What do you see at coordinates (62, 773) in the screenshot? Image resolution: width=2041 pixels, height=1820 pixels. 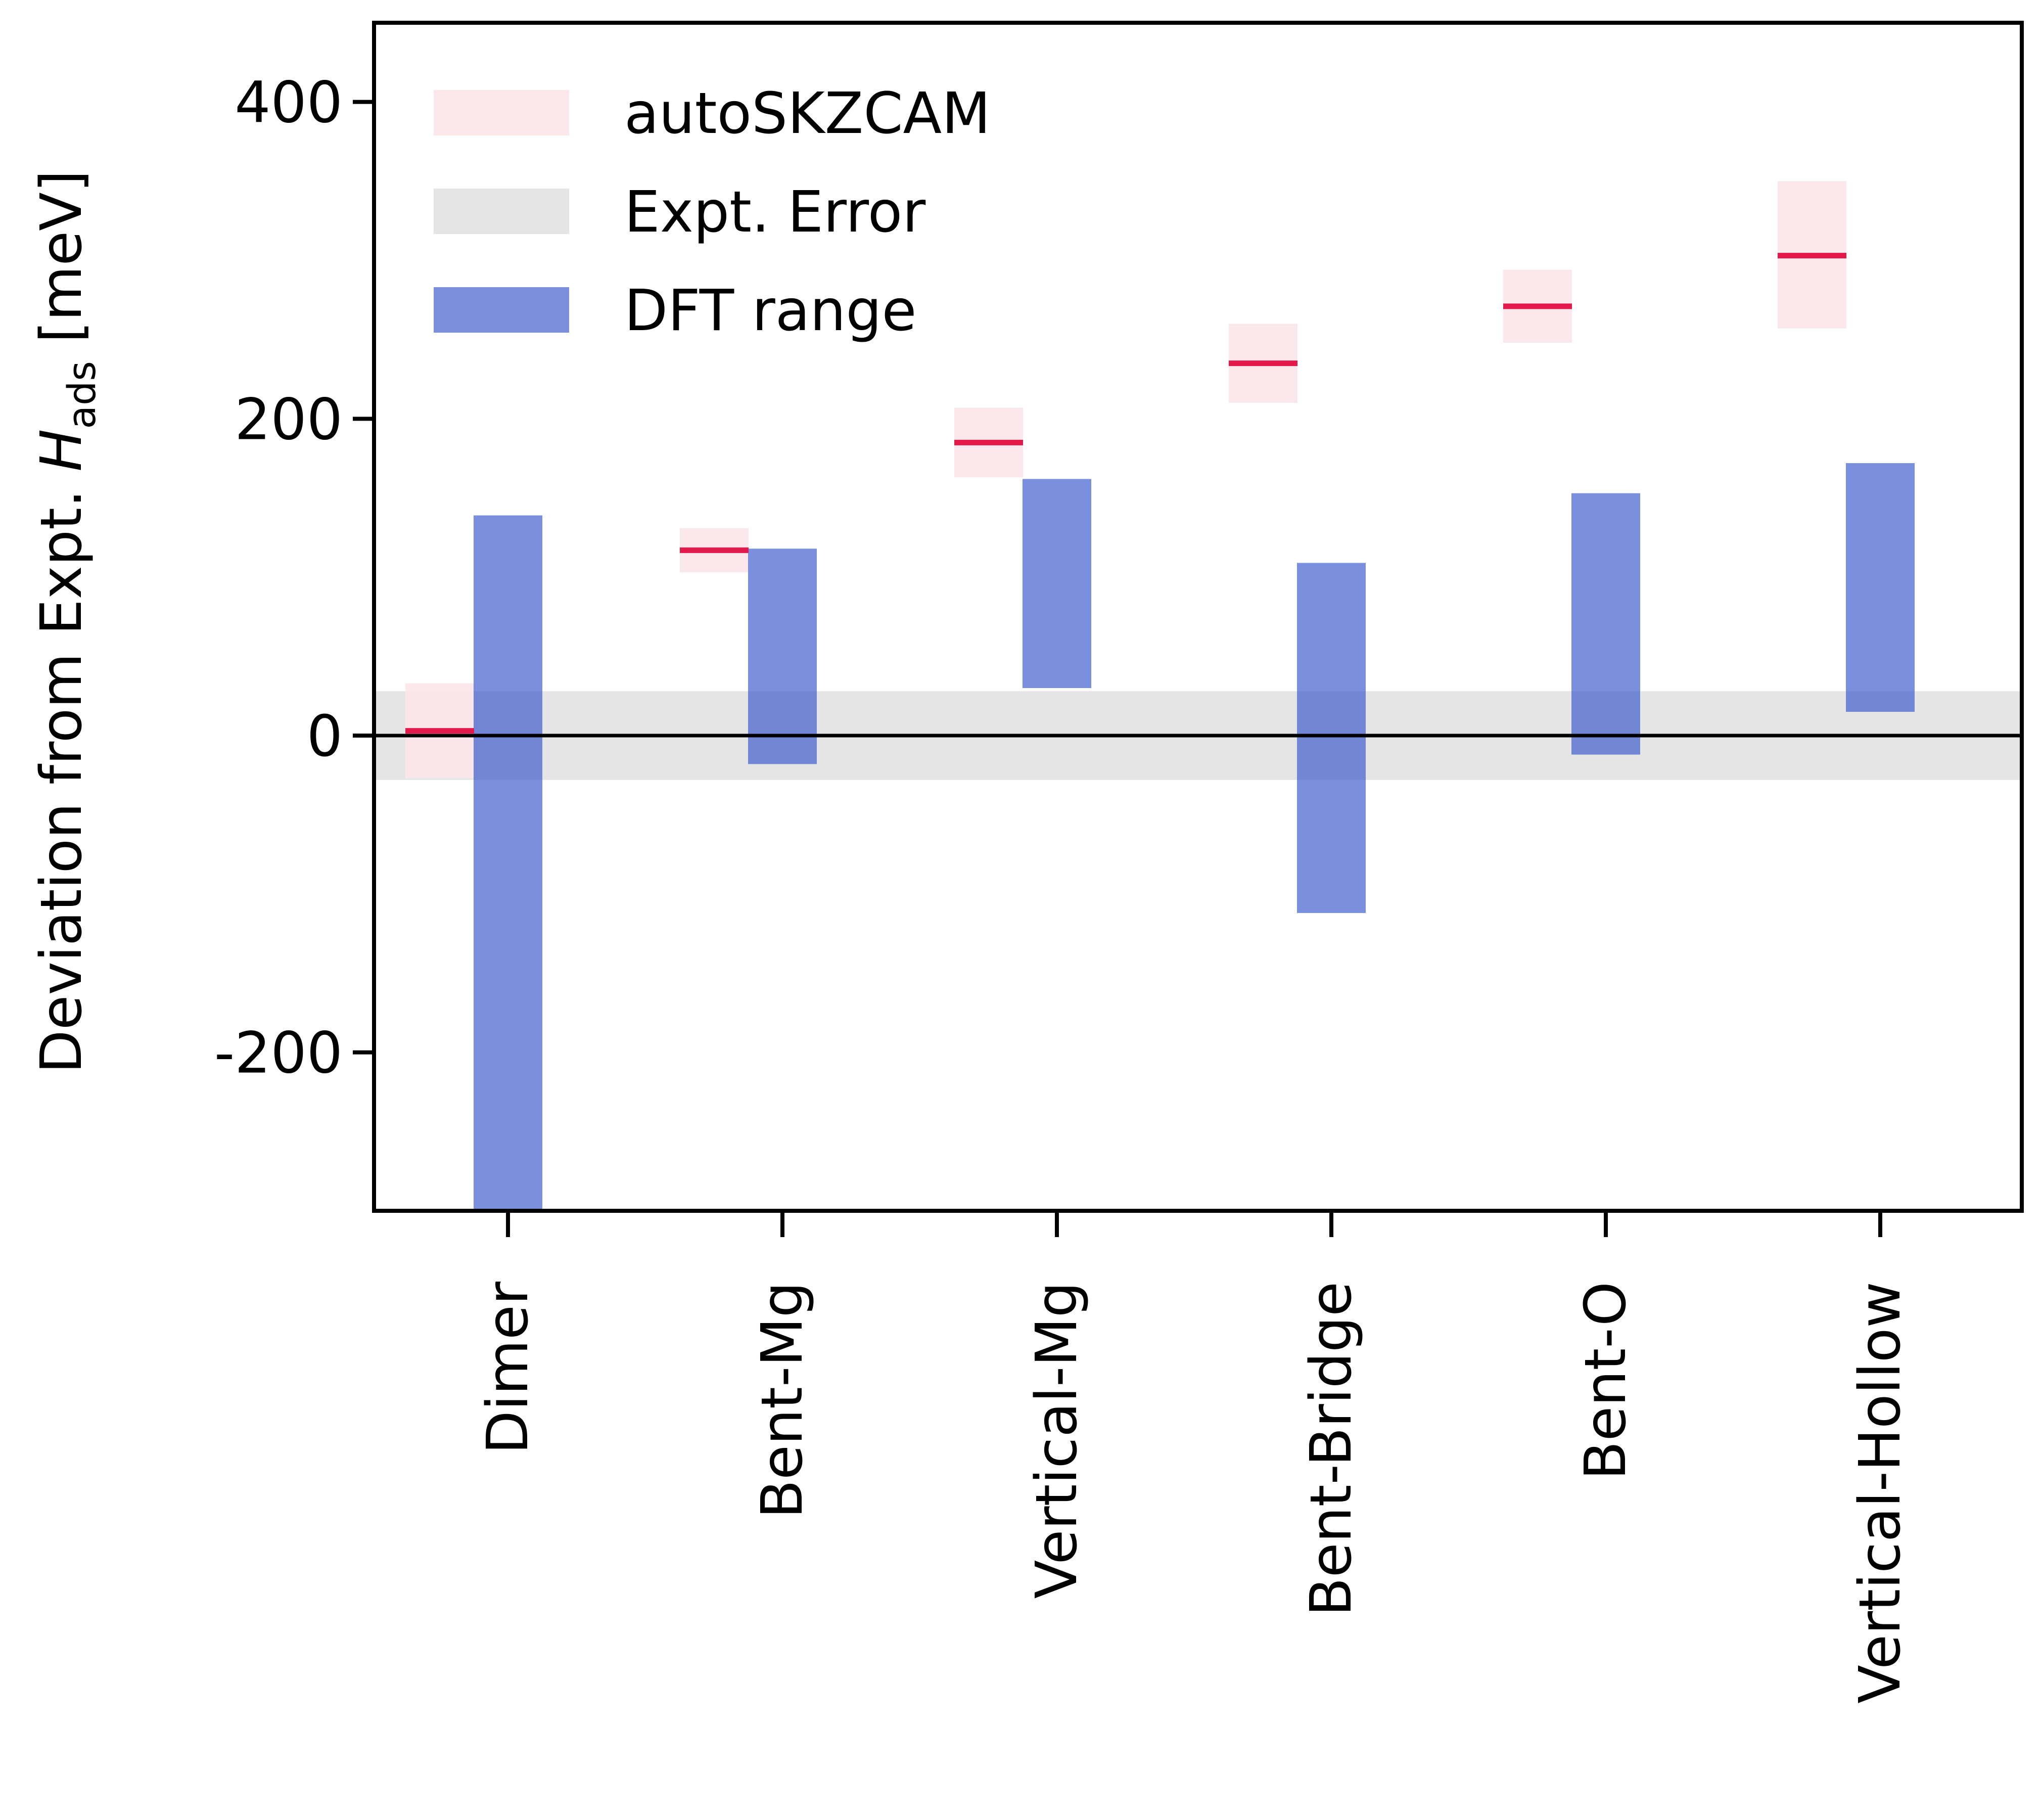 I see `y-axis-label-prefix: Deviation from Expt.` at bounding box center [62, 773].